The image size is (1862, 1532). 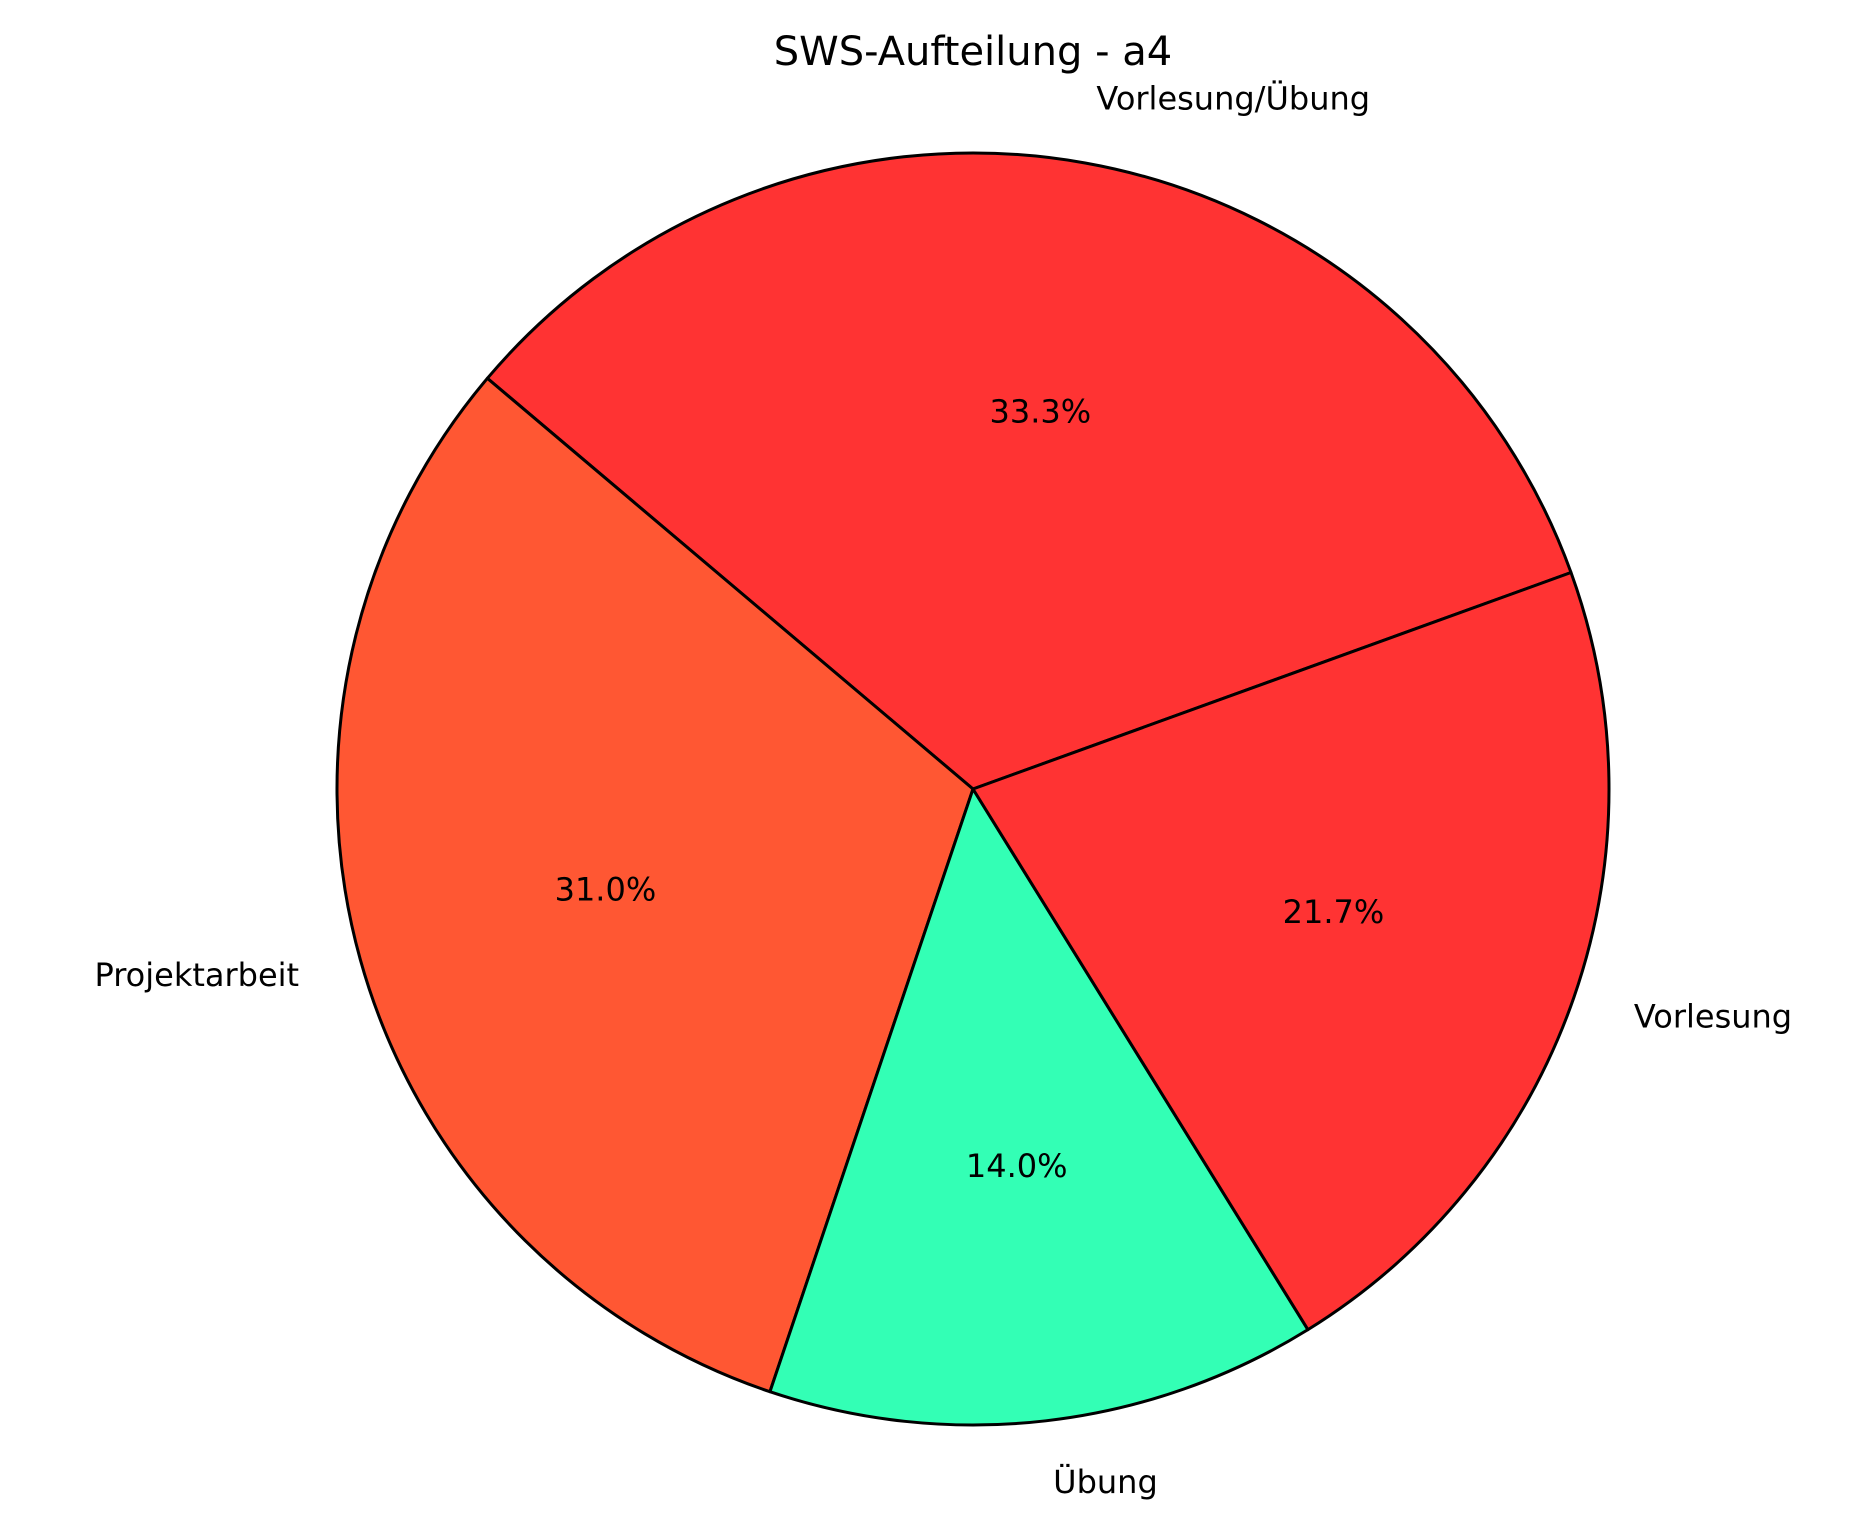 I want to click on chart-title: SWS-Aufteilung - a4, so click(x=973, y=52).